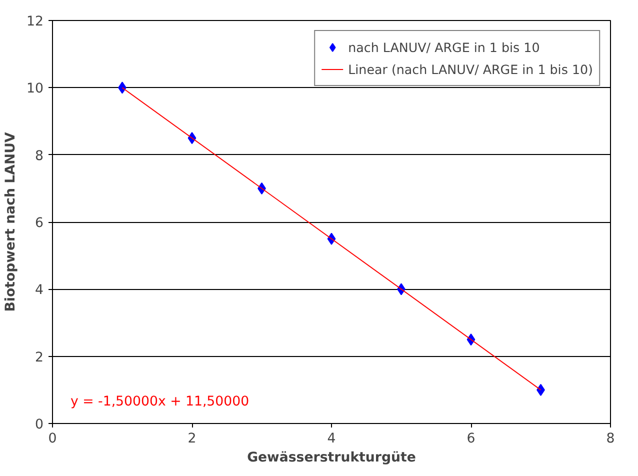 Image resolution: width=638 pixels, height=476 pixels. Describe the element at coordinates (39, 156) in the screenshot. I see `y-tick-label: 8` at that location.